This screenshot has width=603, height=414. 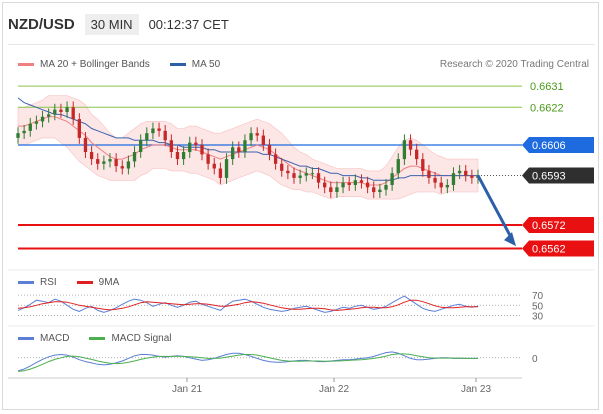 I want to click on x-tick-label-0: Jan 21, so click(x=187, y=389).